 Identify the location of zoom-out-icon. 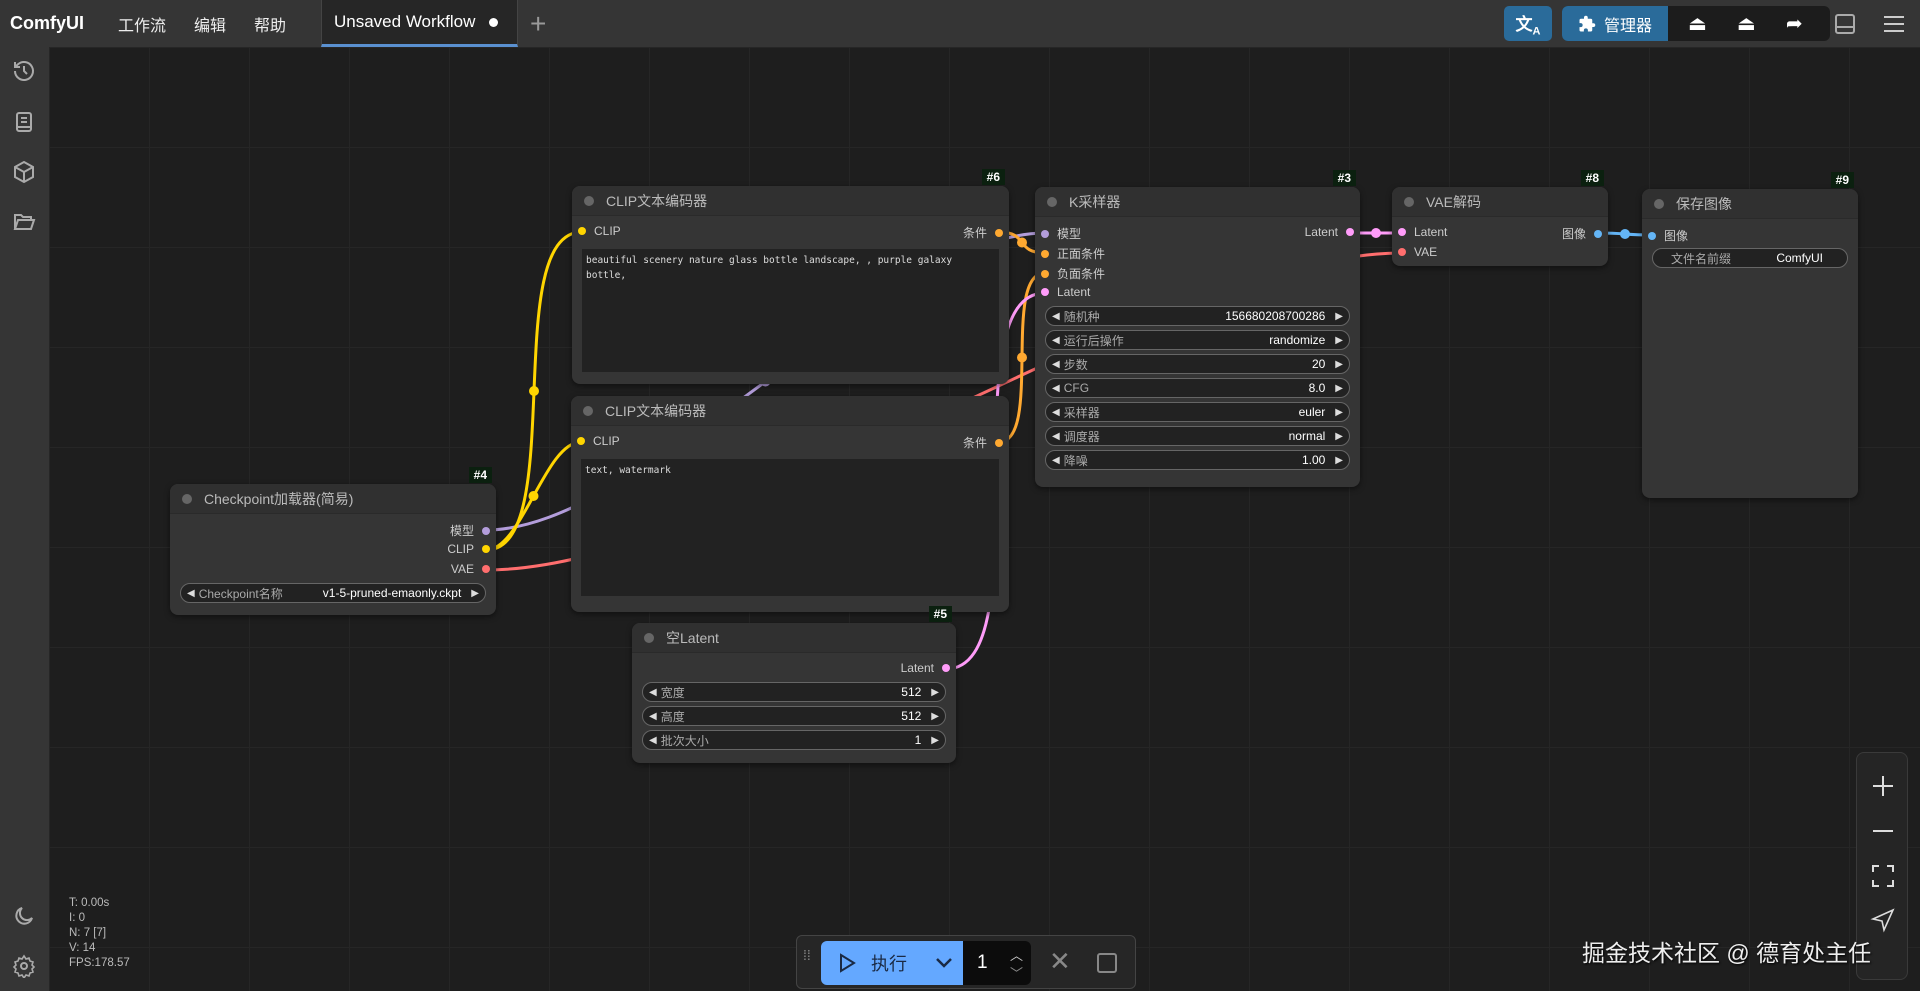
(1883, 831).